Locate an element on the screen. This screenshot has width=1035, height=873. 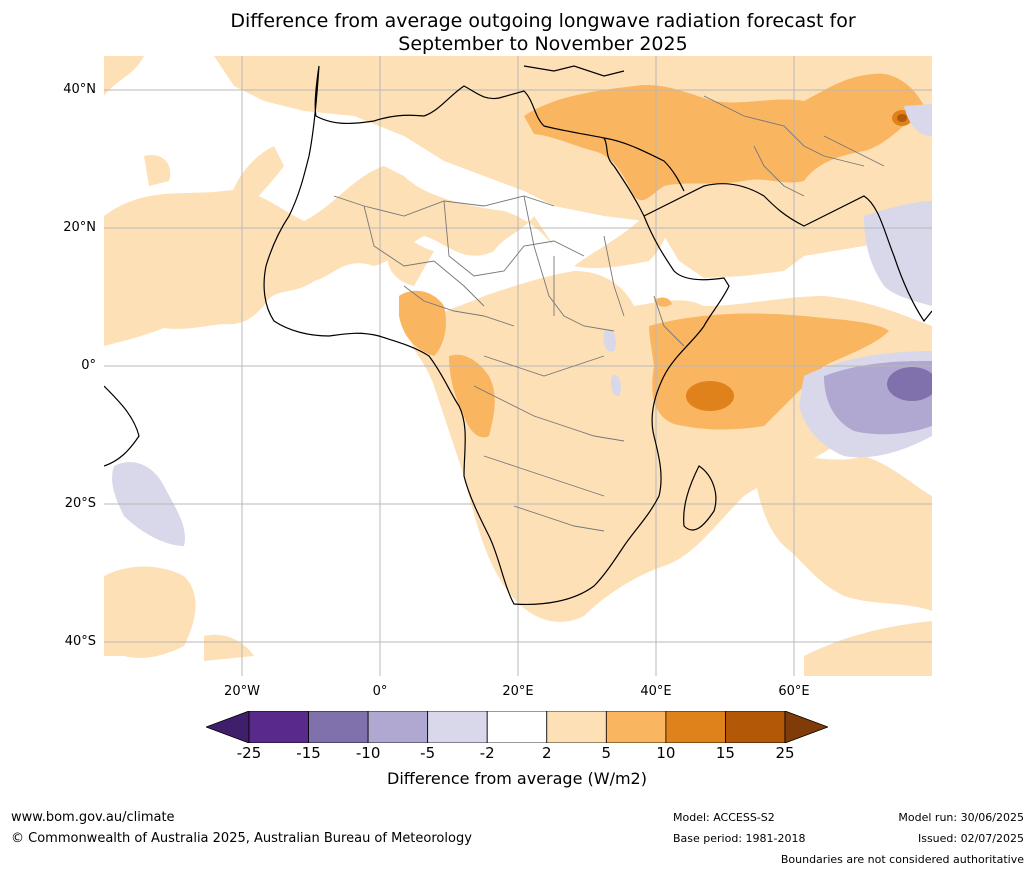
title-line-2: September to November 2025 is located at coordinates (543, 44).